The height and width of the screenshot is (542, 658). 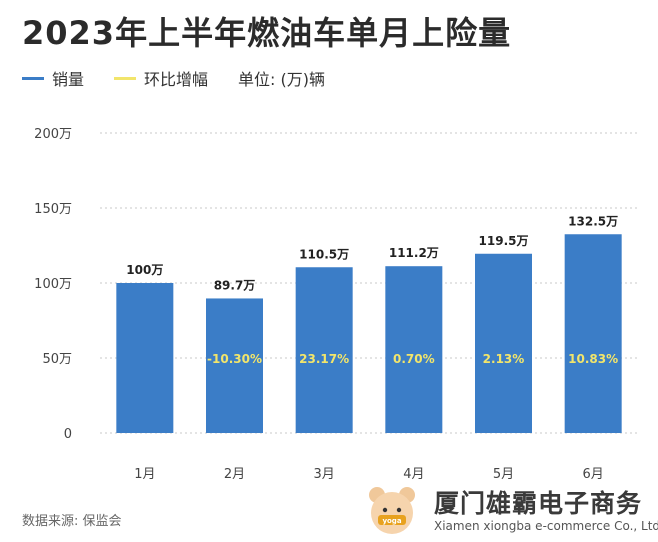 What do you see at coordinates (235, 285) in the screenshot?
I see `bar-value-label: 89.7万` at bounding box center [235, 285].